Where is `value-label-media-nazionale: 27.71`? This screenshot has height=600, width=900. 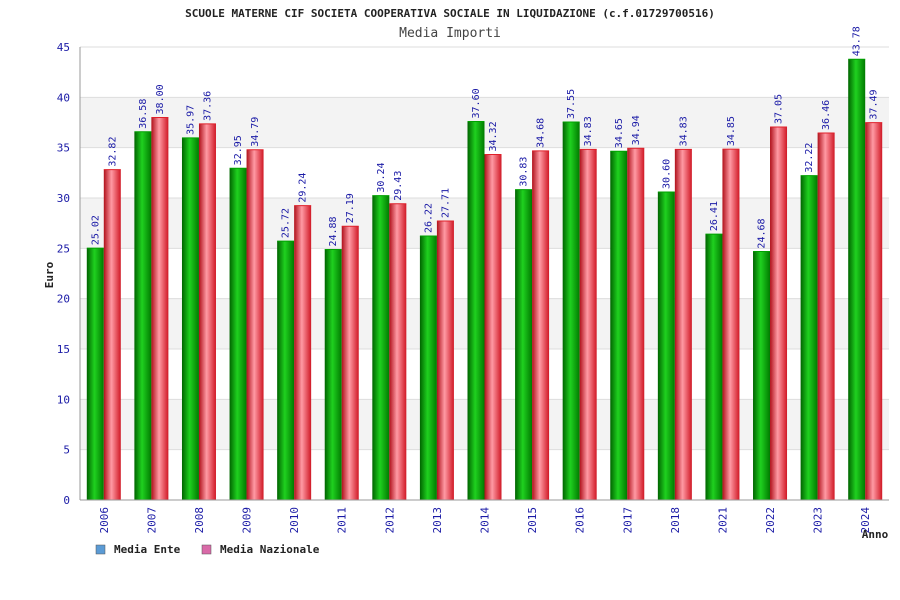 value-label-media-nazionale: 27.71 is located at coordinates (445, 203).